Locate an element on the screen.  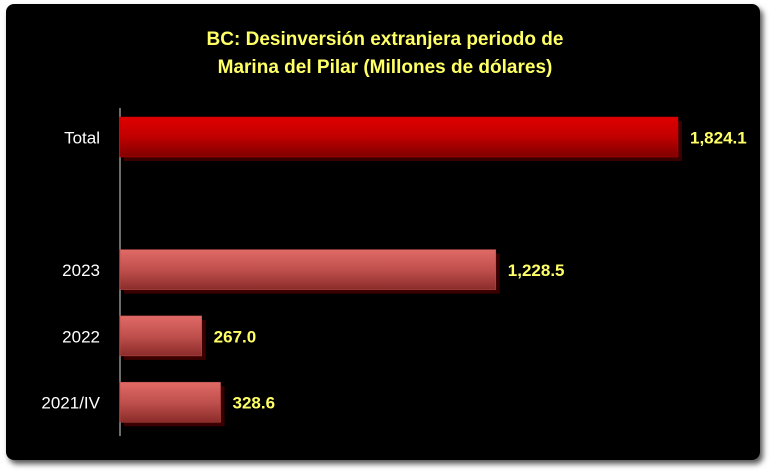
value-label: 328.6 is located at coordinates (254, 403).